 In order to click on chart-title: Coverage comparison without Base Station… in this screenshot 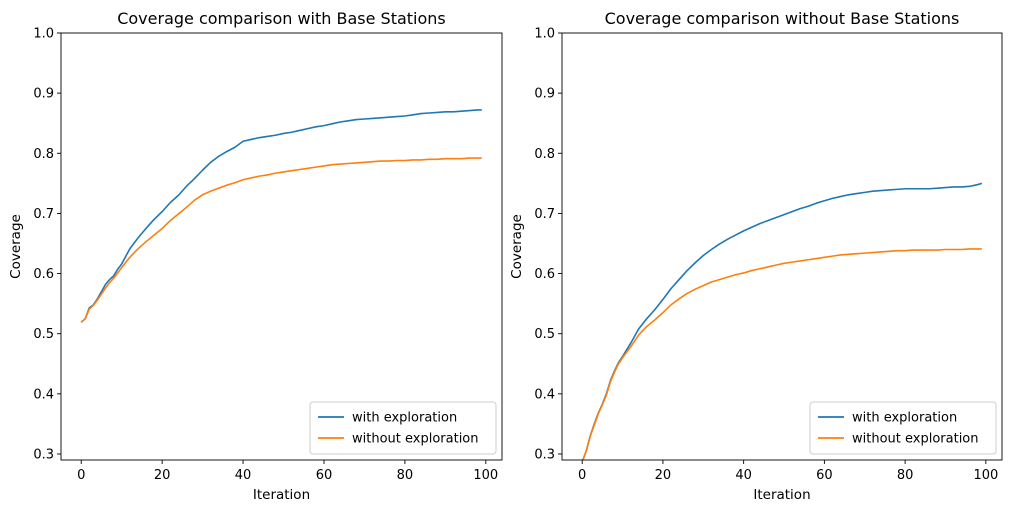, I will do `click(782, 18)`.